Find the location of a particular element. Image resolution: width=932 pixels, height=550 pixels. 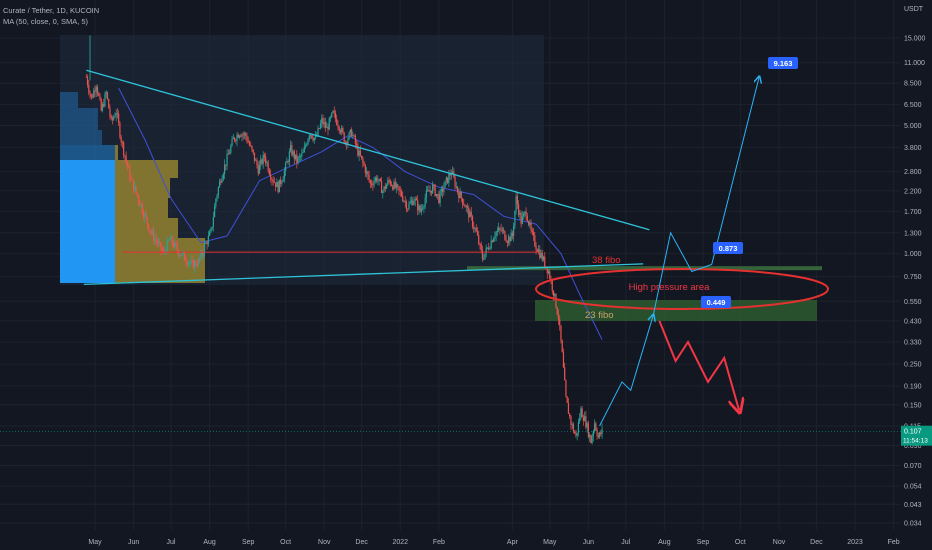

price-tick-label: 0.750 is located at coordinates (913, 277).